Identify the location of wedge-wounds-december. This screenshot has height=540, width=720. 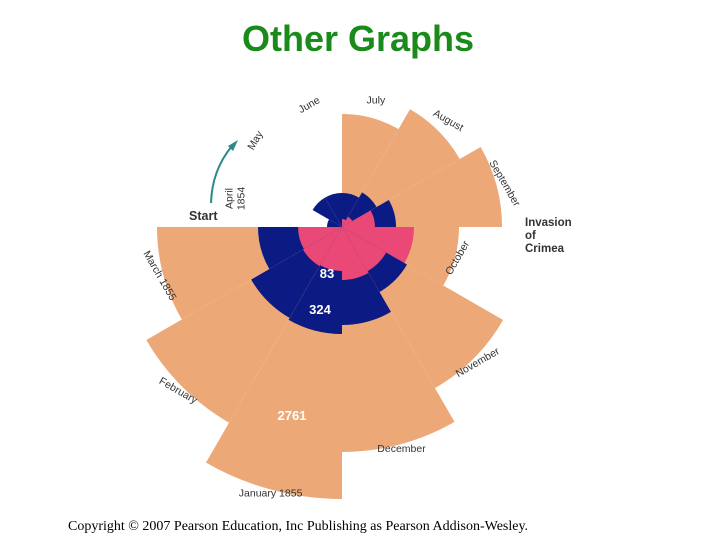
(355, 254).